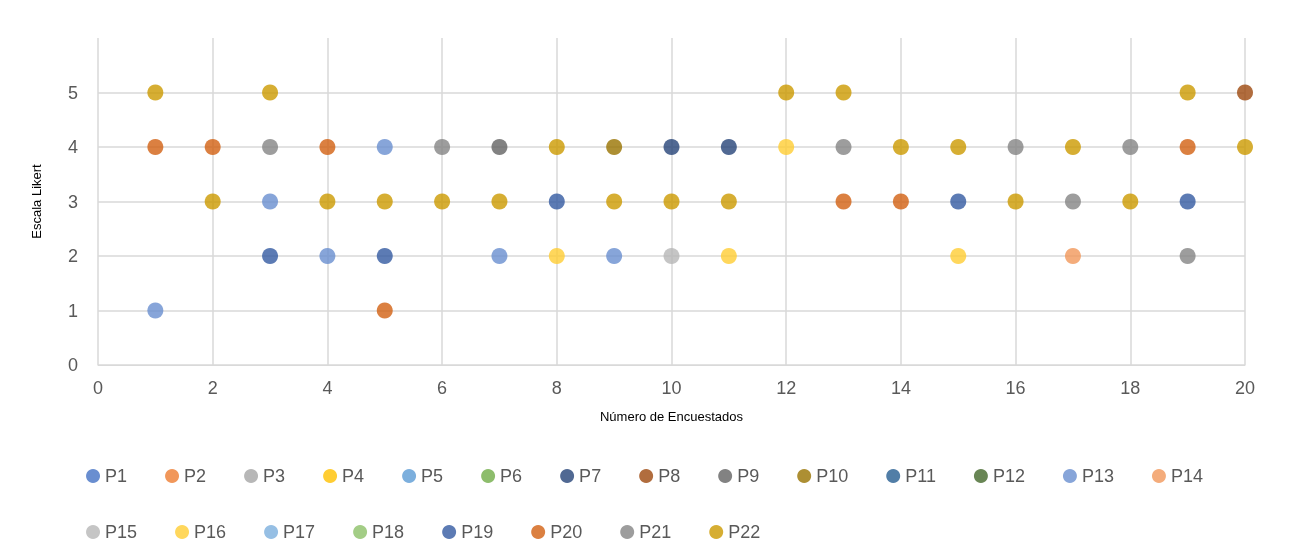  I want to click on x-tick-label: 10, so click(671, 388).